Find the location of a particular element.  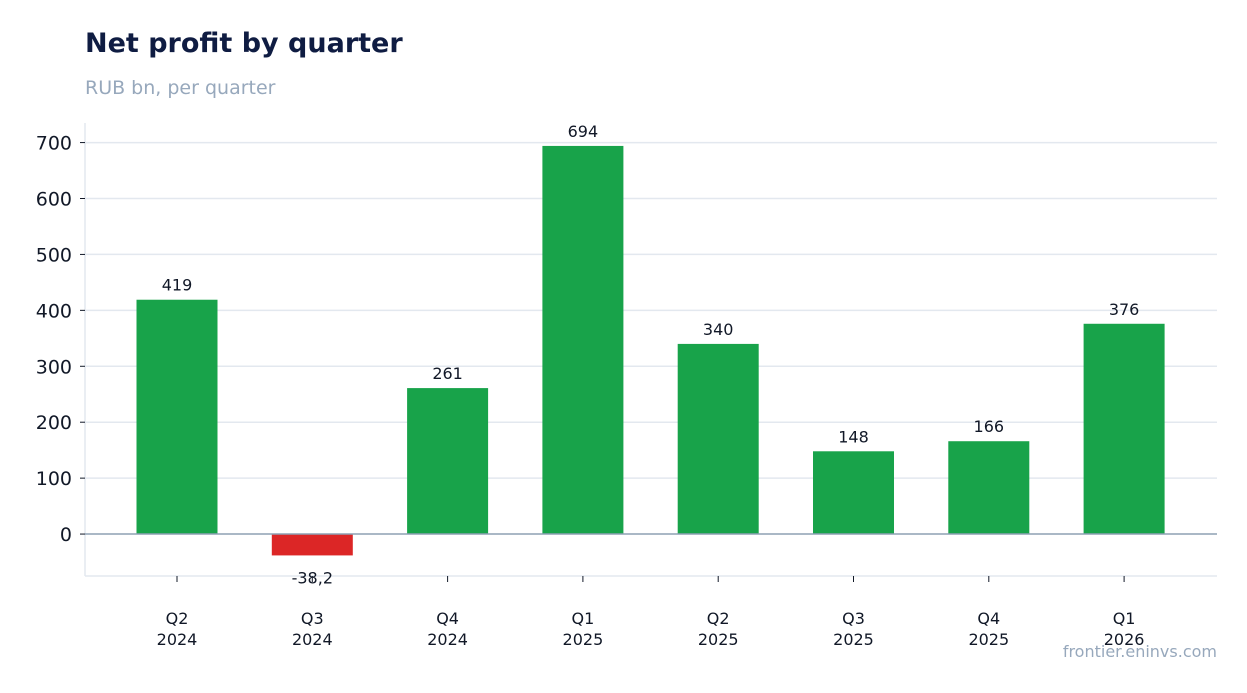

x-tick-label: Q3 2024 is located at coordinates (312, 629).